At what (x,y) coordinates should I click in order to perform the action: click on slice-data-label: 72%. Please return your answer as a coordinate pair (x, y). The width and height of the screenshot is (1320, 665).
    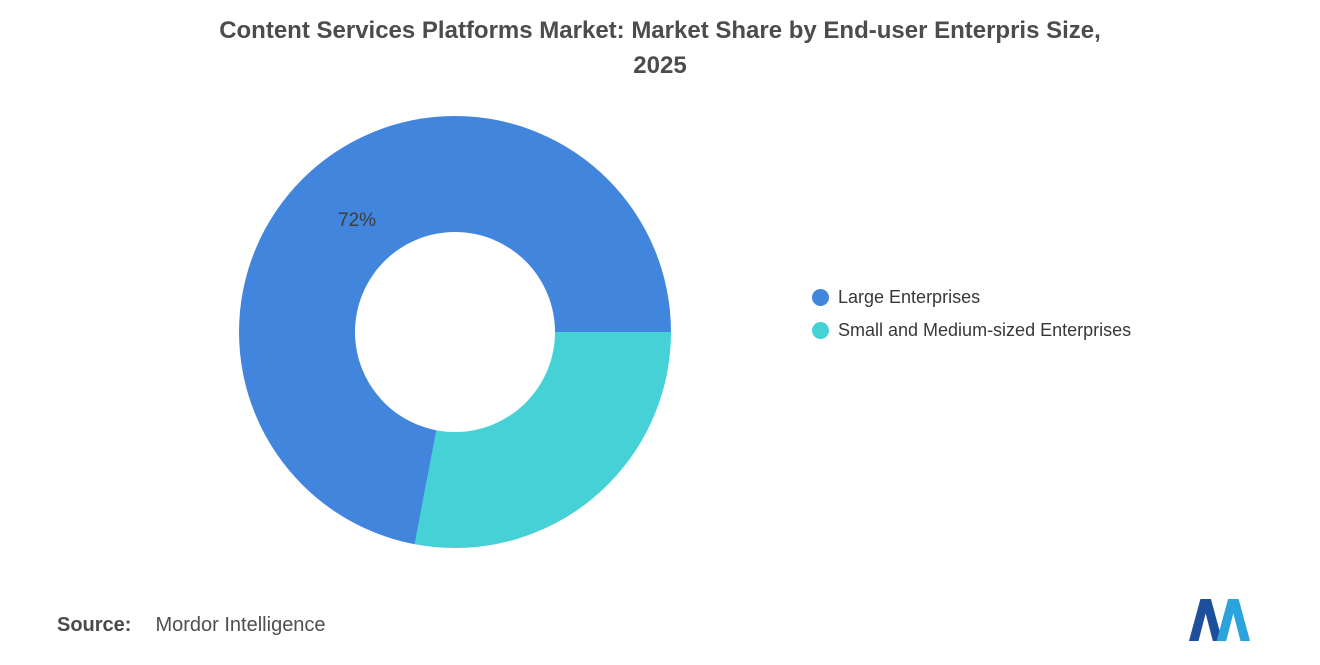
    Looking at the image, I should click on (357, 220).